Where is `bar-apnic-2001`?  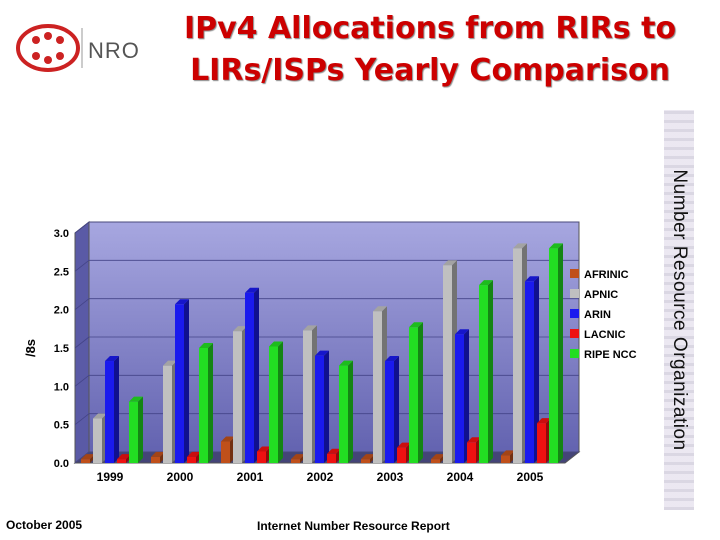 bar-apnic-2001 is located at coordinates (240, 394).